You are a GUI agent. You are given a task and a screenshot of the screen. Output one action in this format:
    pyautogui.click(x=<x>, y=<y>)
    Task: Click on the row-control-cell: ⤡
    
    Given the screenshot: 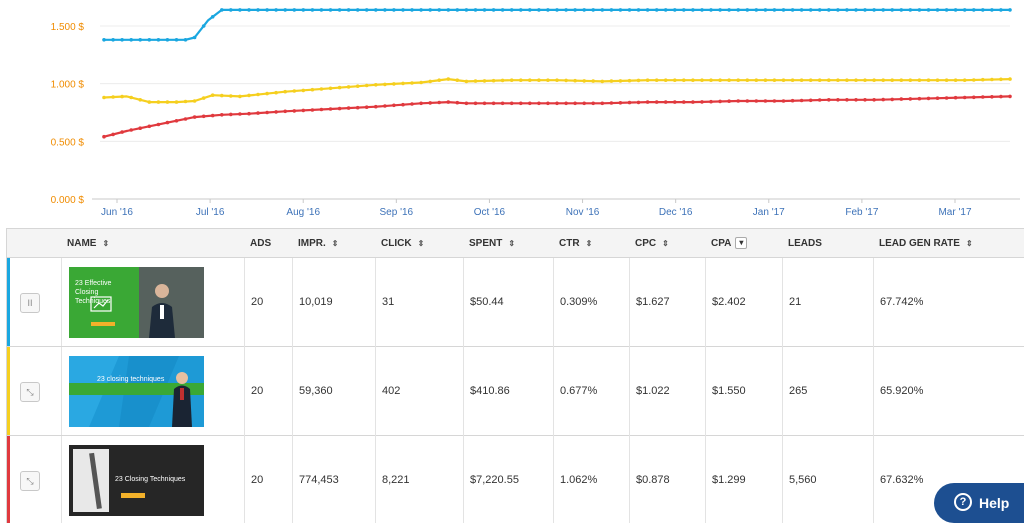 What is the action you would take?
    pyautogui.click(x=34, y=479)
    